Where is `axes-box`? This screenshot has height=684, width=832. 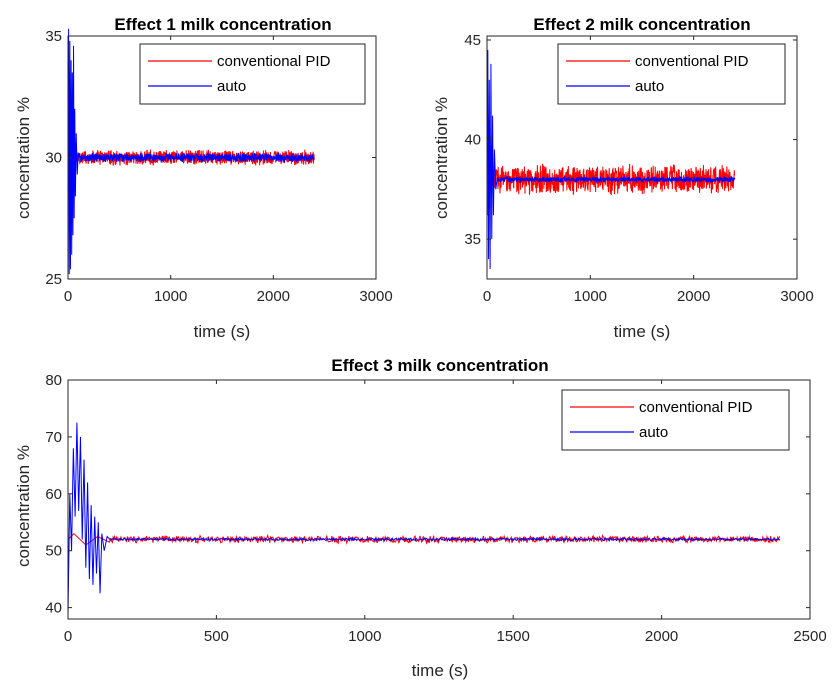 axes-box is located at coordinates (642, 157).